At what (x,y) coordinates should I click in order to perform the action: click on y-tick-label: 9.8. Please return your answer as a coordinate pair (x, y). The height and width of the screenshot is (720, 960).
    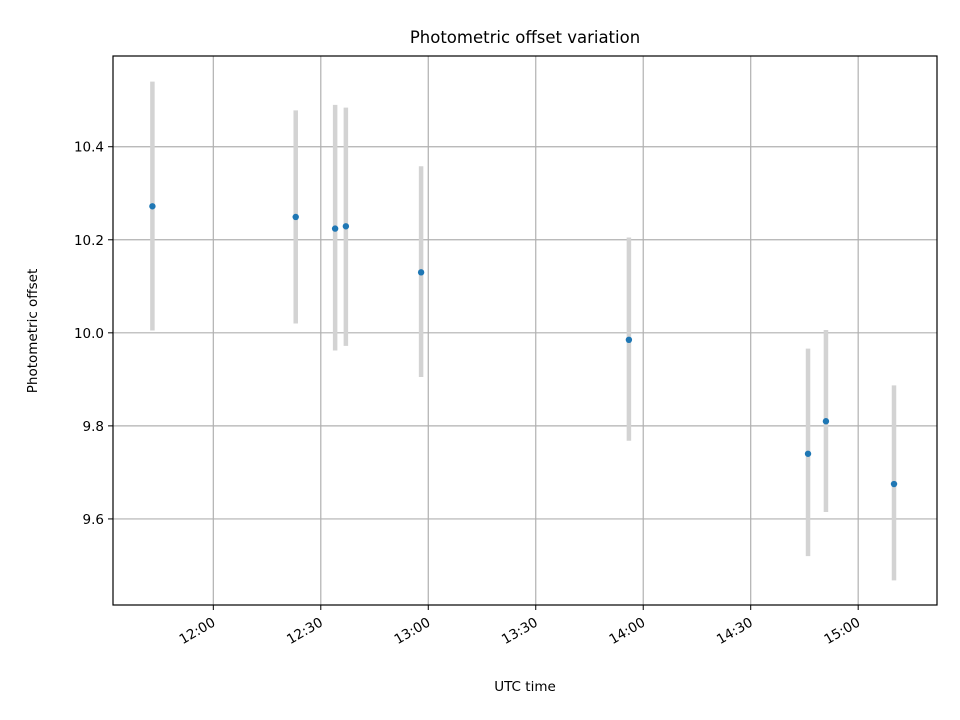
    Looking at the image, I should click on (93, 427).